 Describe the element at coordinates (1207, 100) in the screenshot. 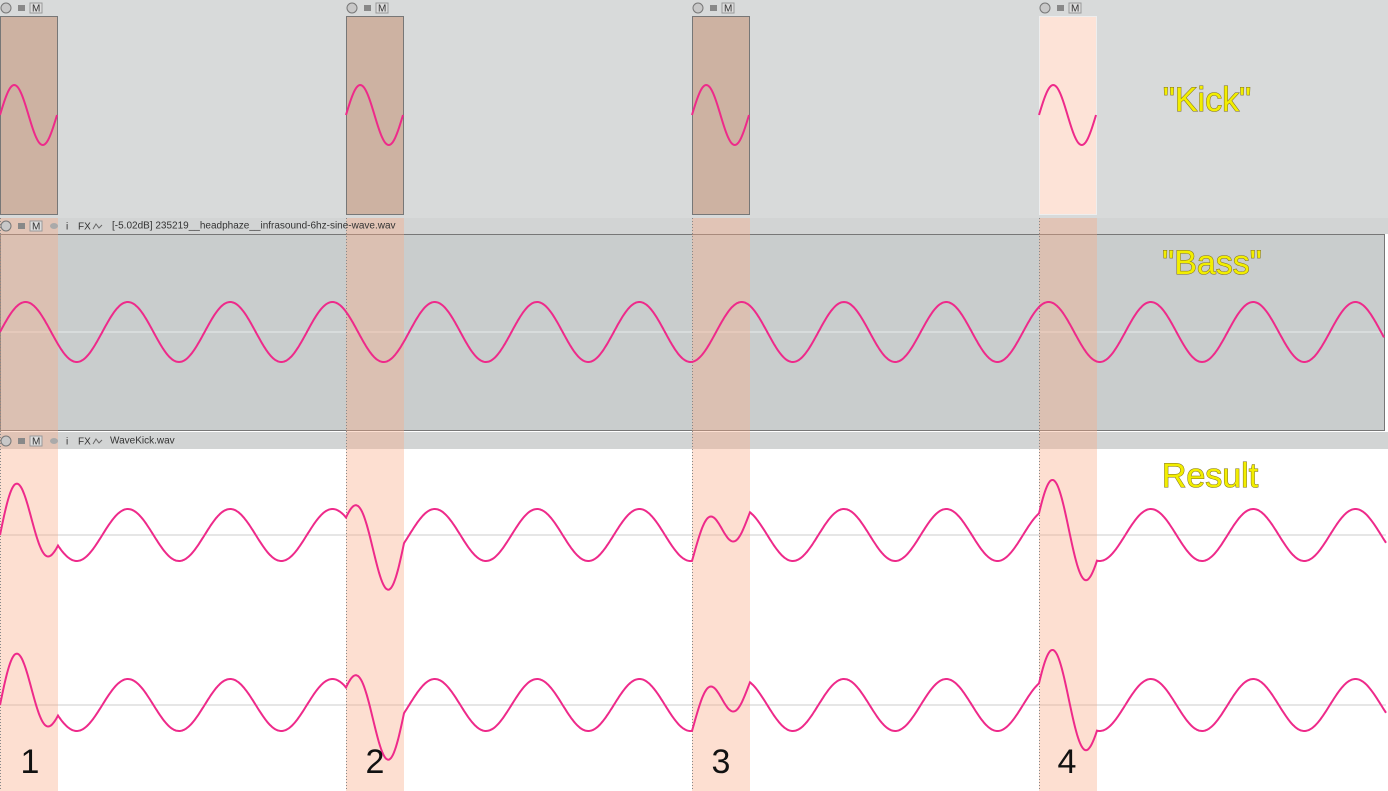

I see `kick-label: "Kick"` at that location.